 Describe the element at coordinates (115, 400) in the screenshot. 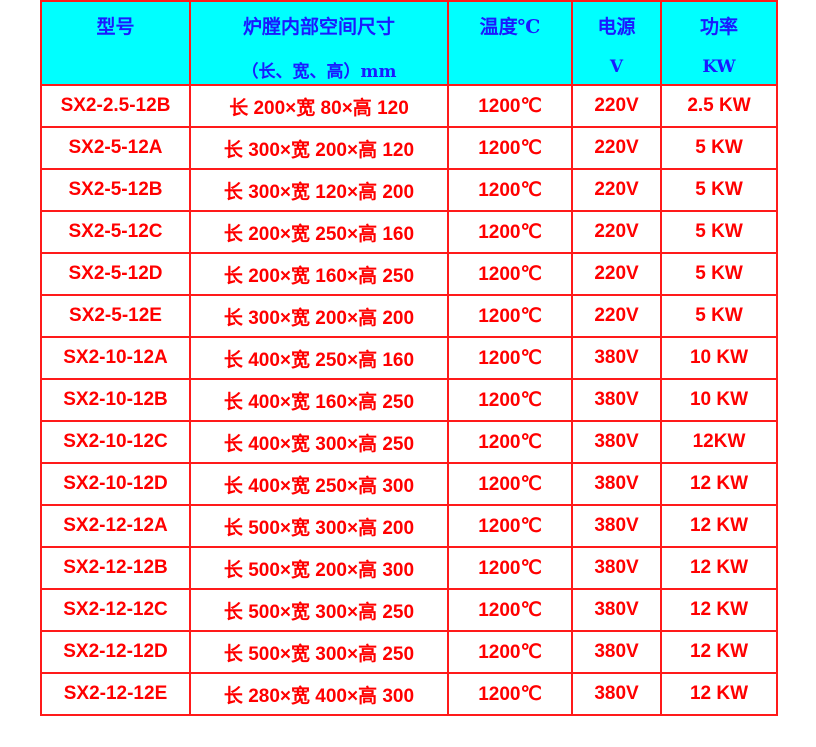

I see `cell-model: SX2-10-12B` at that location.